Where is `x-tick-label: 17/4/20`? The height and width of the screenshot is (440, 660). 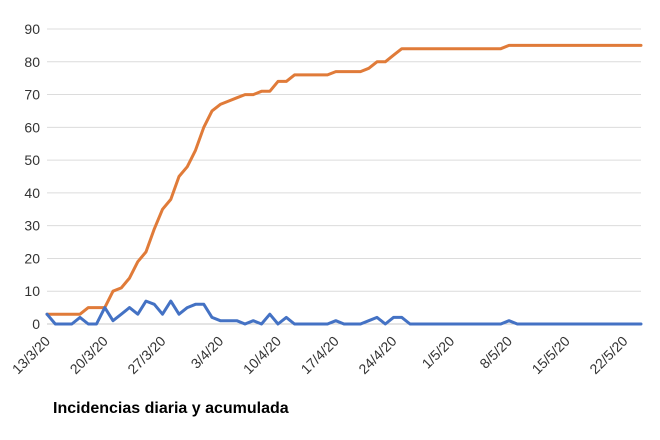
x-tick-label: 17/4/20 is located at coordinates (320, 355).